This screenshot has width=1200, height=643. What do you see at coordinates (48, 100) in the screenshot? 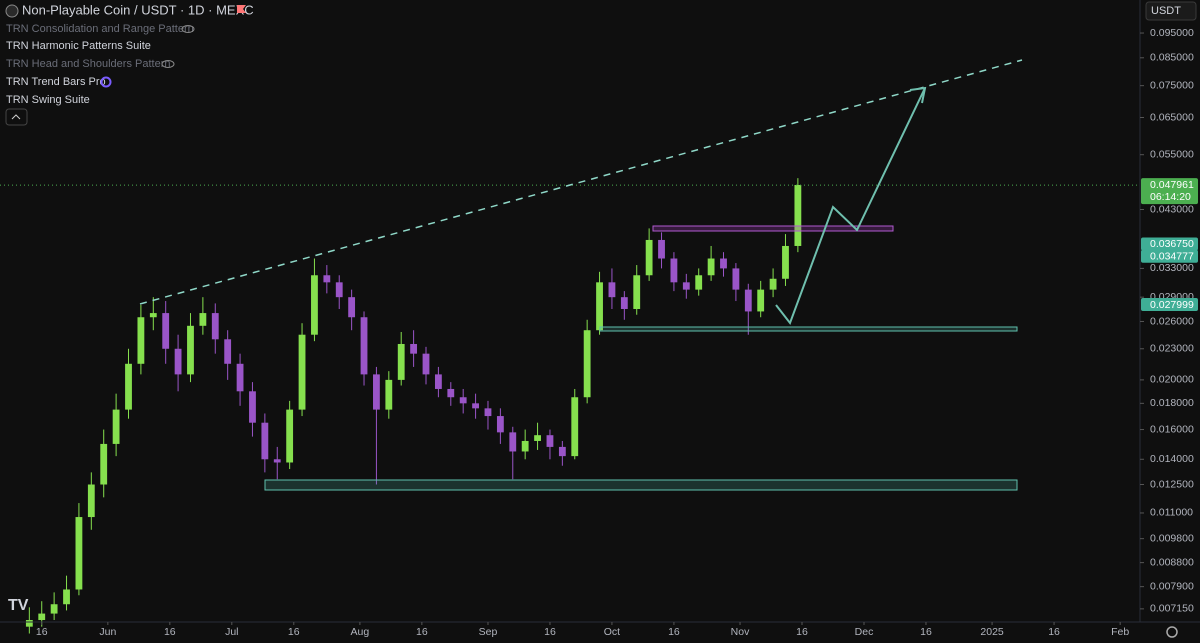
I see `indicator-name: TRN Swing Suite` at bounding box center [48, 100].